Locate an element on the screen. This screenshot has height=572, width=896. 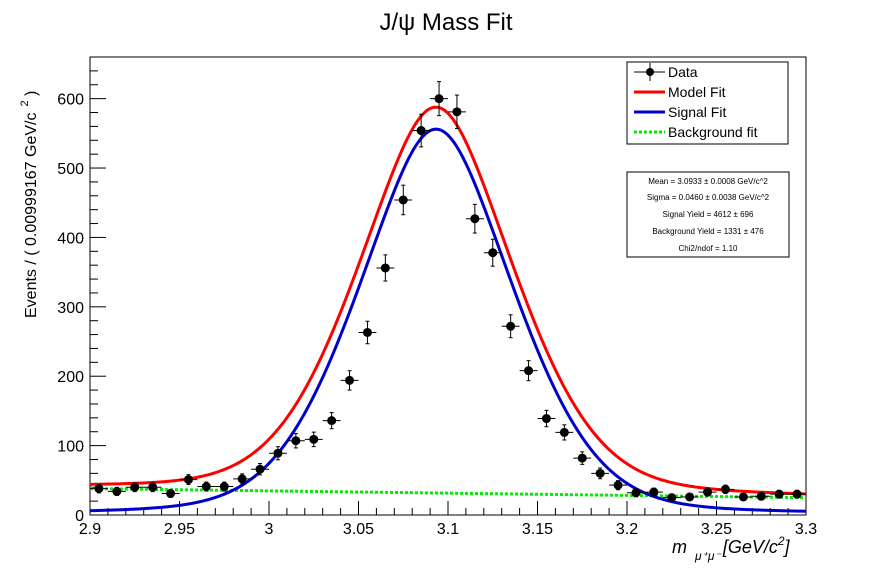
legend-label-background: Background fit is located at coordinates (713, 132).